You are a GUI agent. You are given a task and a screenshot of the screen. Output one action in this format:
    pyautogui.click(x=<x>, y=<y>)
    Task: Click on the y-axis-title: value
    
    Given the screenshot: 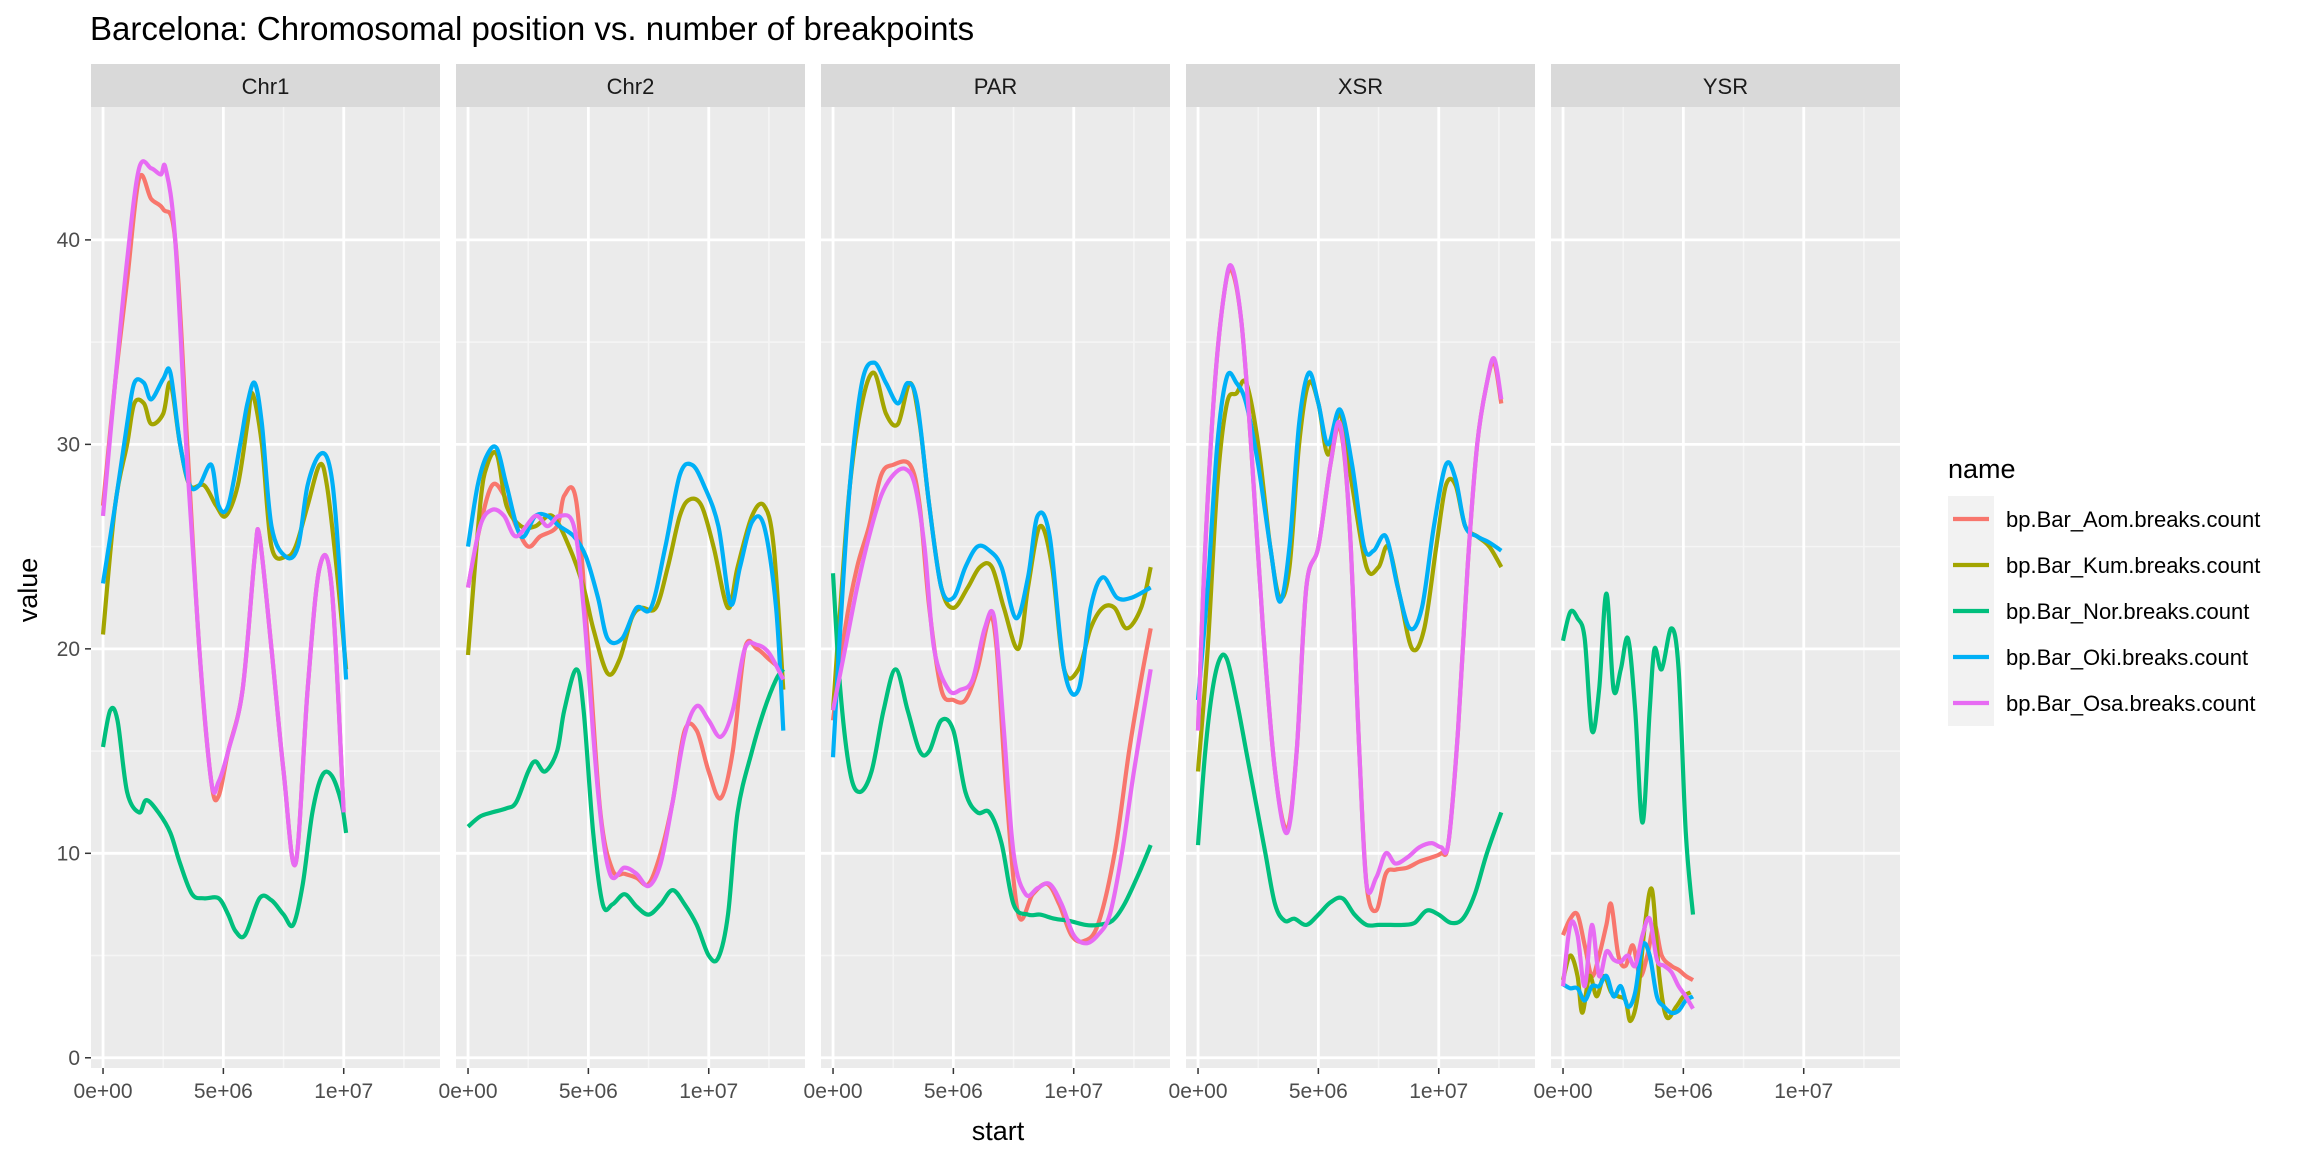 What is the action you would take?
    pyautogui.click(x=28, y=590)
    